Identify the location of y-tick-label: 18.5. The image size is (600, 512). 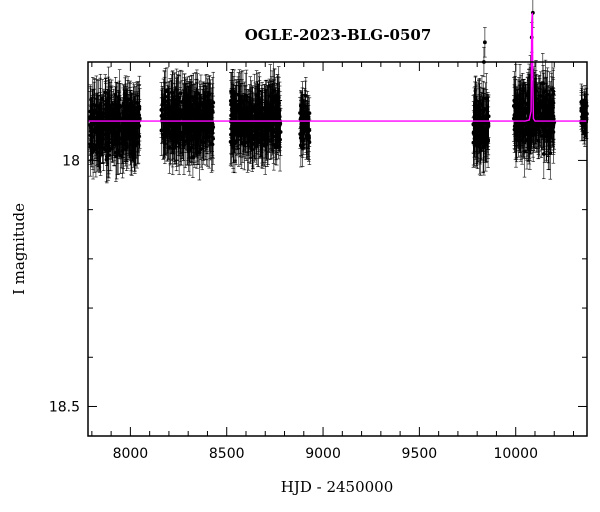
(64, 407).